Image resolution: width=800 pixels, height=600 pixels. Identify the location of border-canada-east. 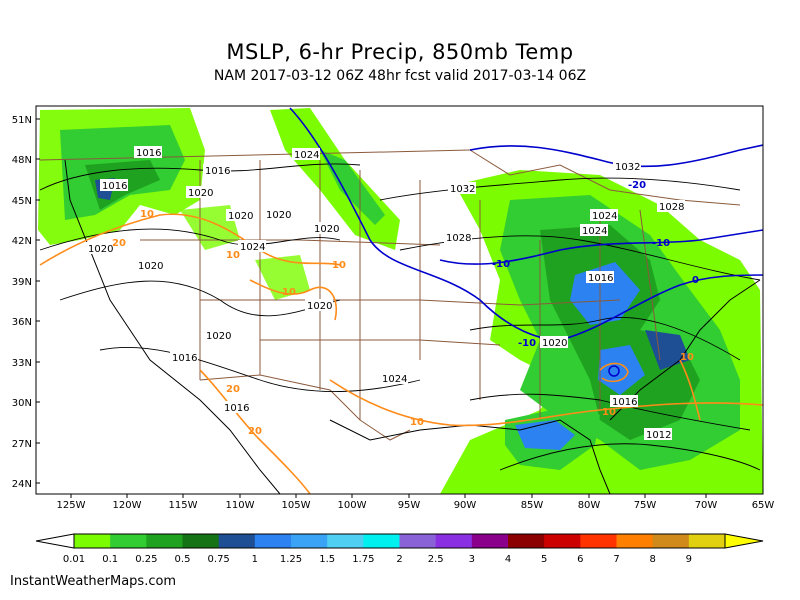
(605, 177).